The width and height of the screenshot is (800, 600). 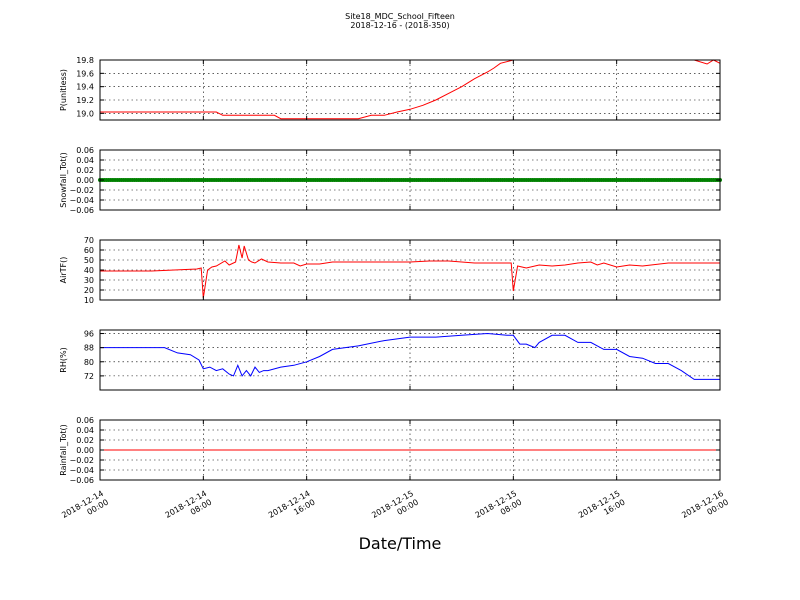 What do you see at coordinates (63, 270) in the screenshot?
I see `y-axis-label: AirTF()` at bounding box center [63, 270].